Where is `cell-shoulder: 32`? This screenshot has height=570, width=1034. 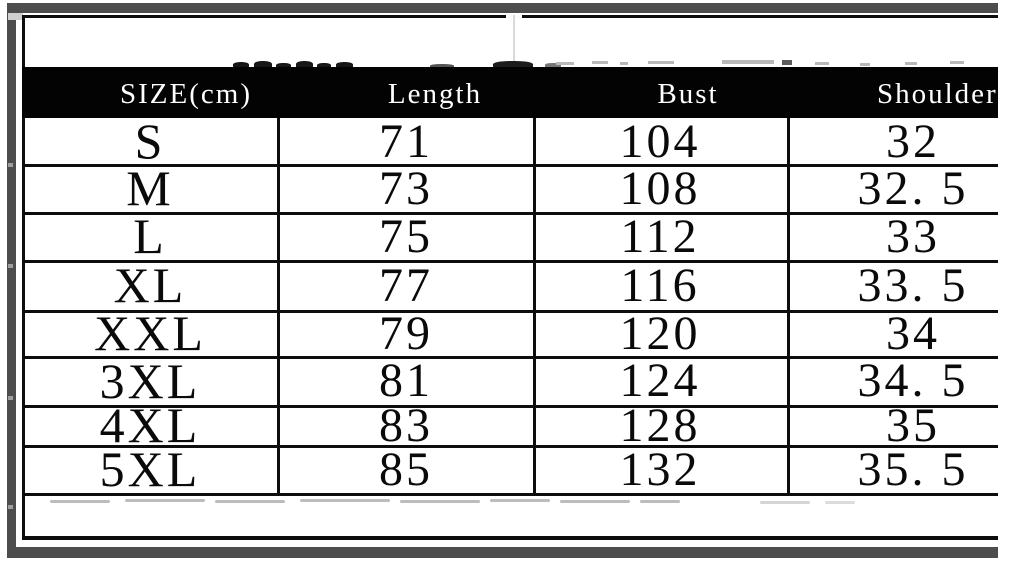
cell-shoulder: 32 is located at coordinates (913, 141).